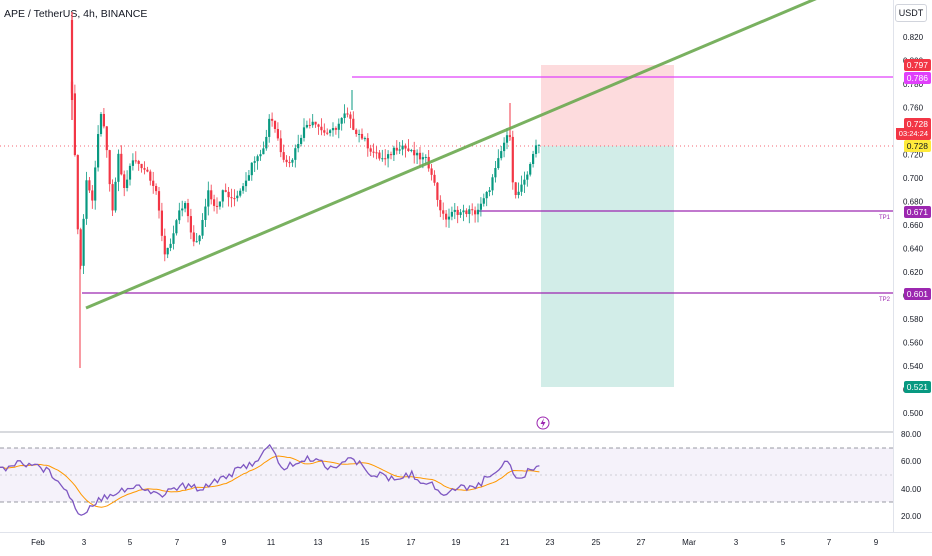 The image size is (932, 556). What do you see at coordinates (224, 542) in the screenshot?
I see `time-tick-label: 9` at bounding box center [224, 542].